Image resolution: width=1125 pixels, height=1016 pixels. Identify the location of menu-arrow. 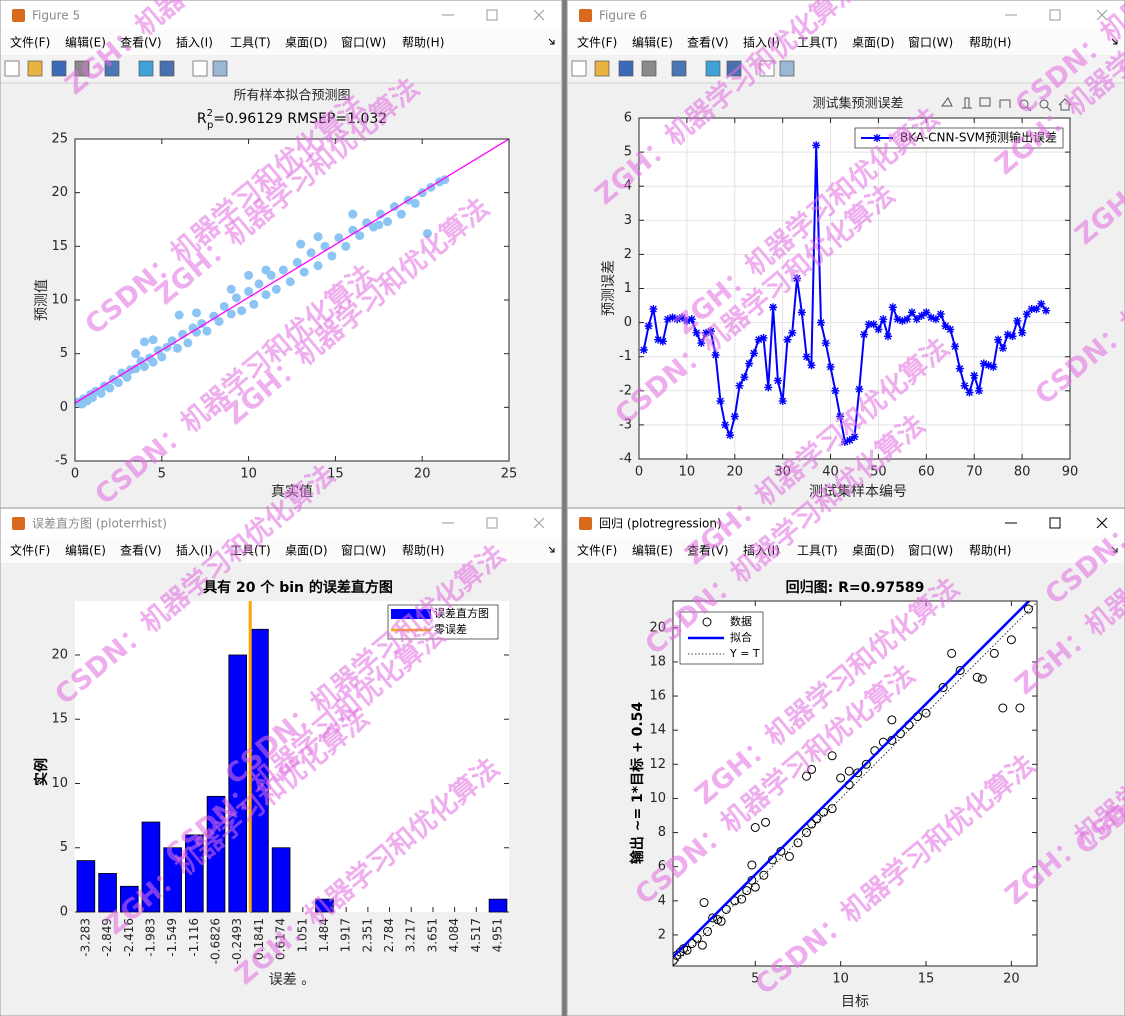
(1114, 549).